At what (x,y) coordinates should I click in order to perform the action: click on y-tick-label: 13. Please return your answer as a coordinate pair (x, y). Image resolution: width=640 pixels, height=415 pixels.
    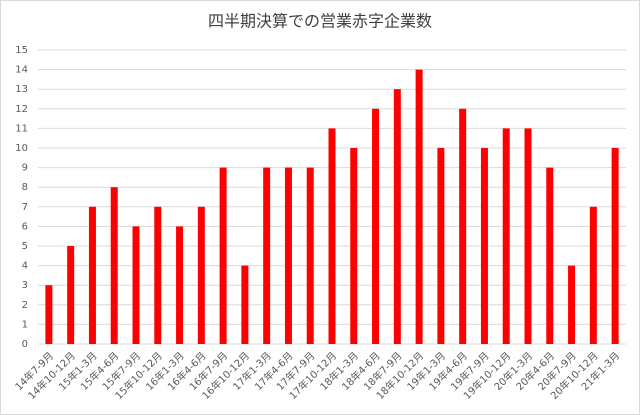
    Looking at the image, I should click on (21, 89).